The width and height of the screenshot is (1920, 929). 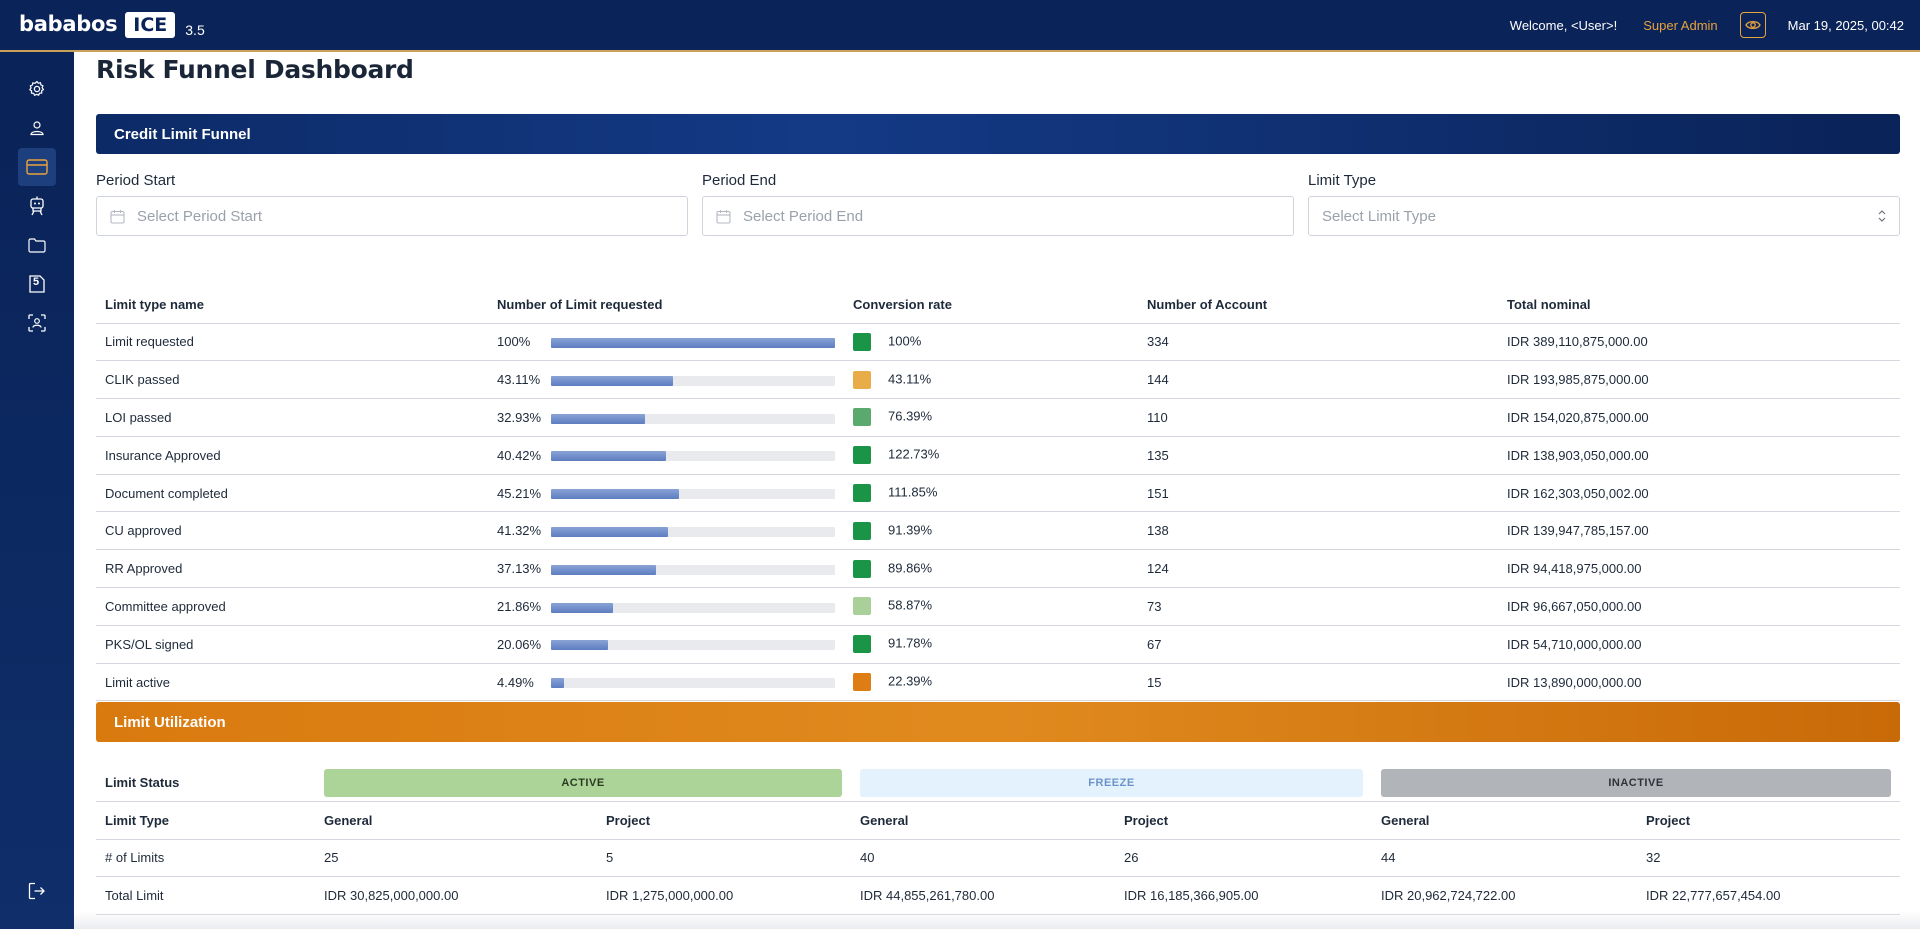 I want to click on type-freeze-project: Project, so click(x=1243, y=820).